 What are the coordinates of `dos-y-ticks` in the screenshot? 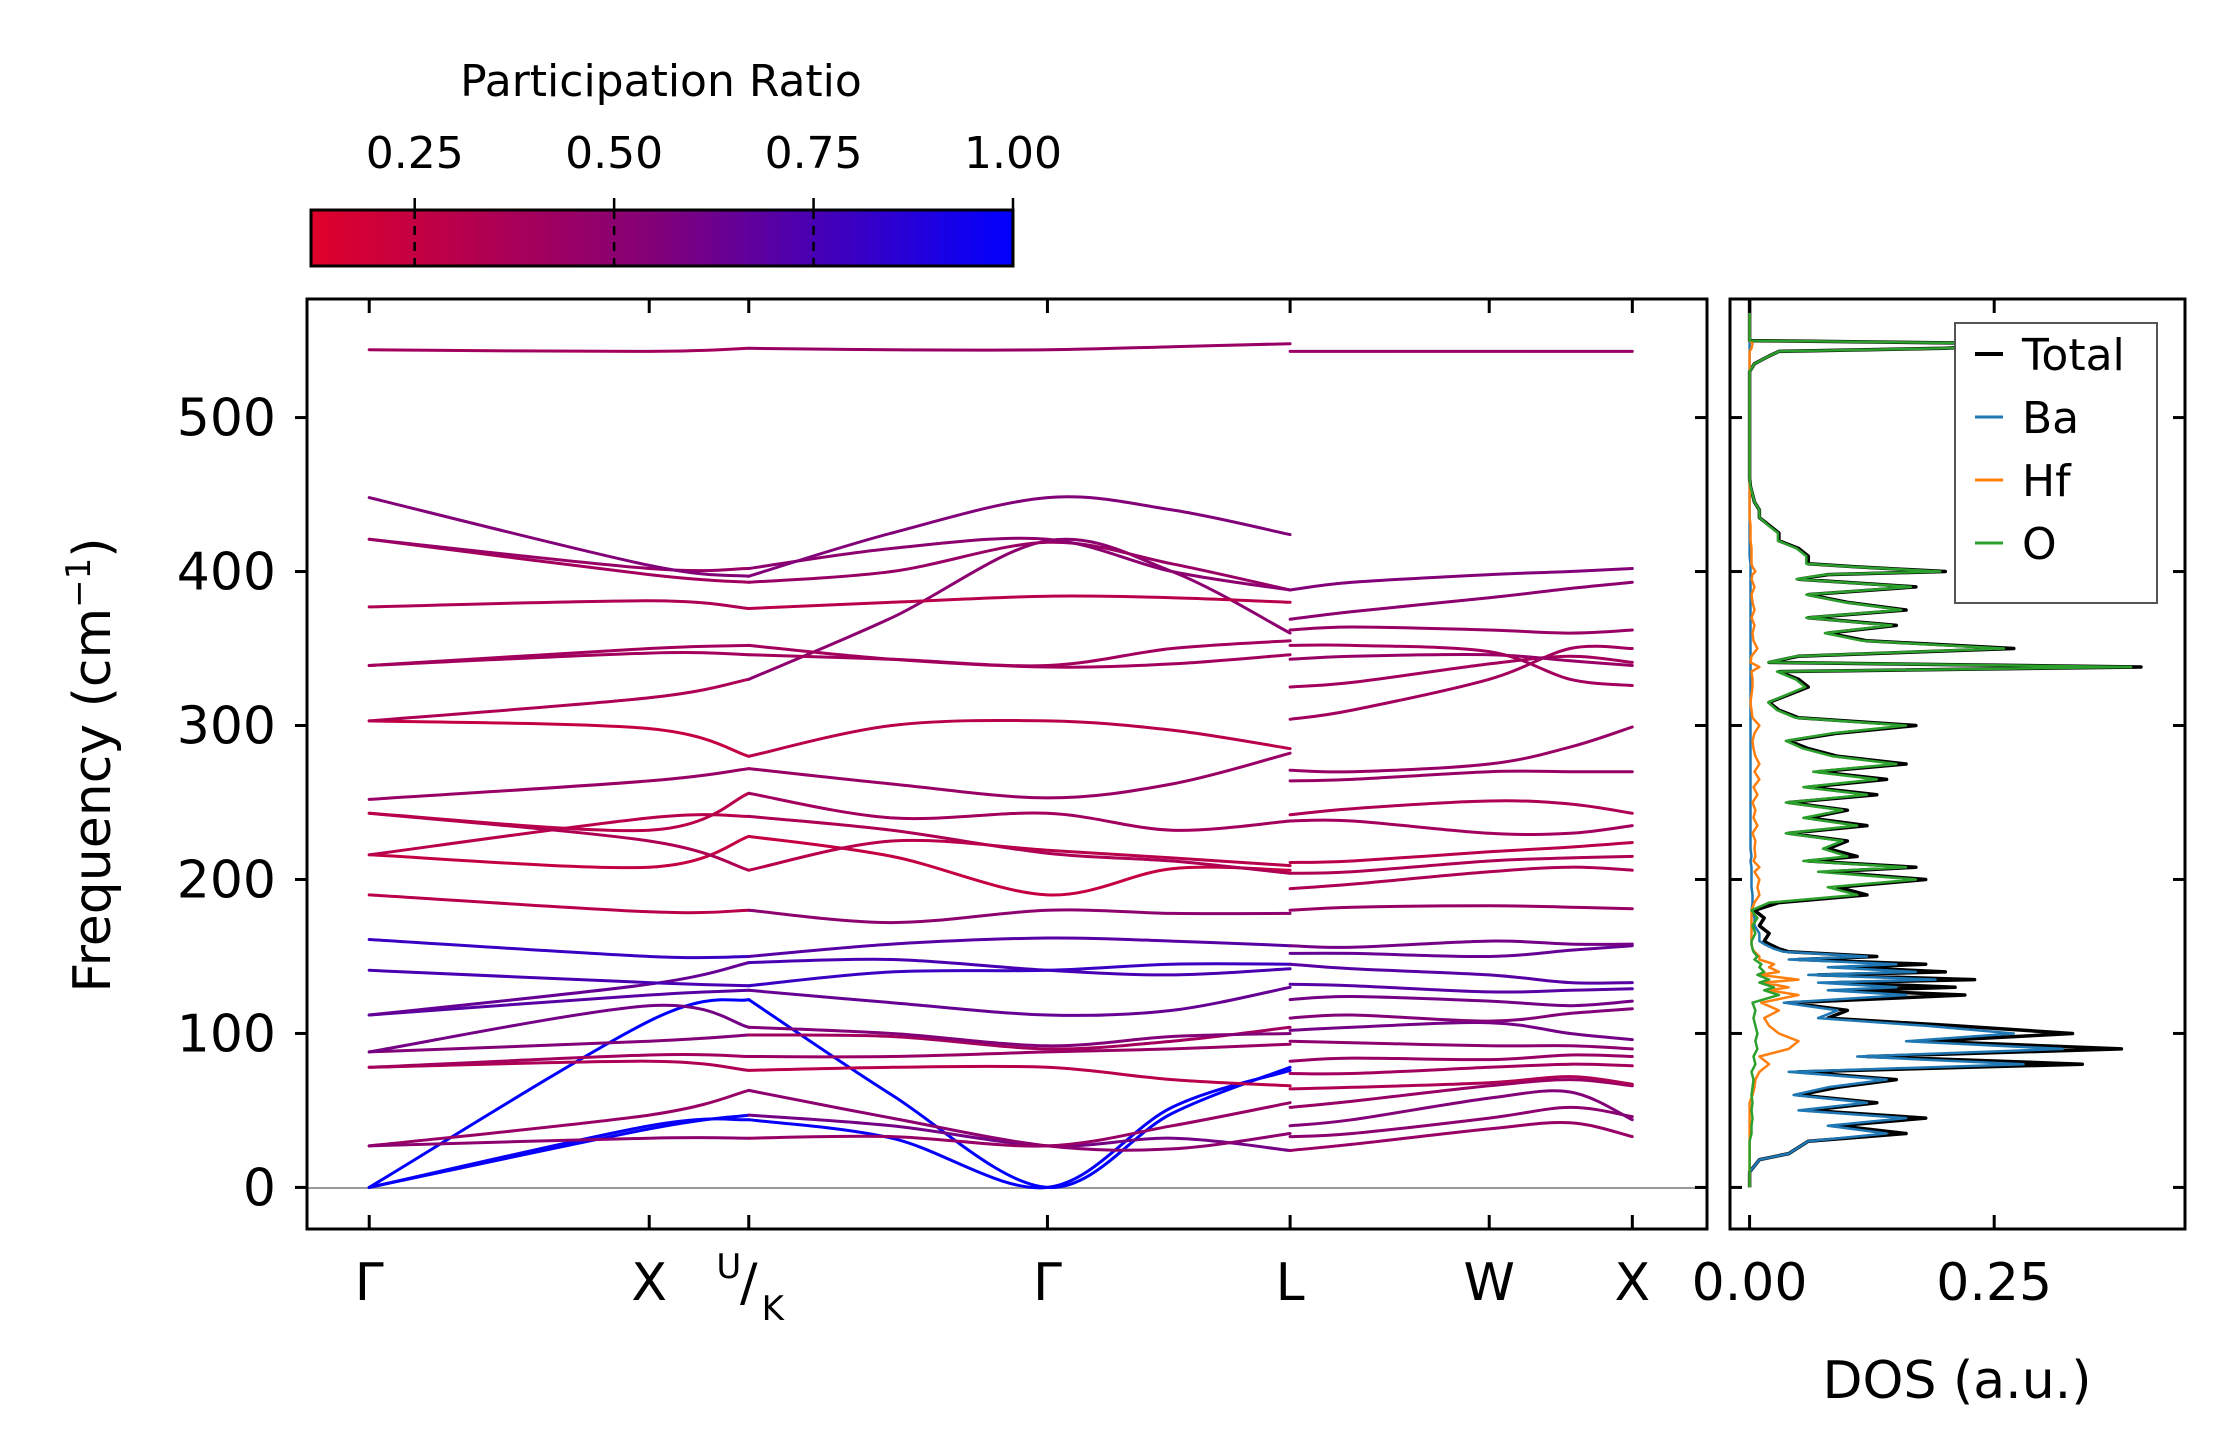 It's located at (1957, 802).